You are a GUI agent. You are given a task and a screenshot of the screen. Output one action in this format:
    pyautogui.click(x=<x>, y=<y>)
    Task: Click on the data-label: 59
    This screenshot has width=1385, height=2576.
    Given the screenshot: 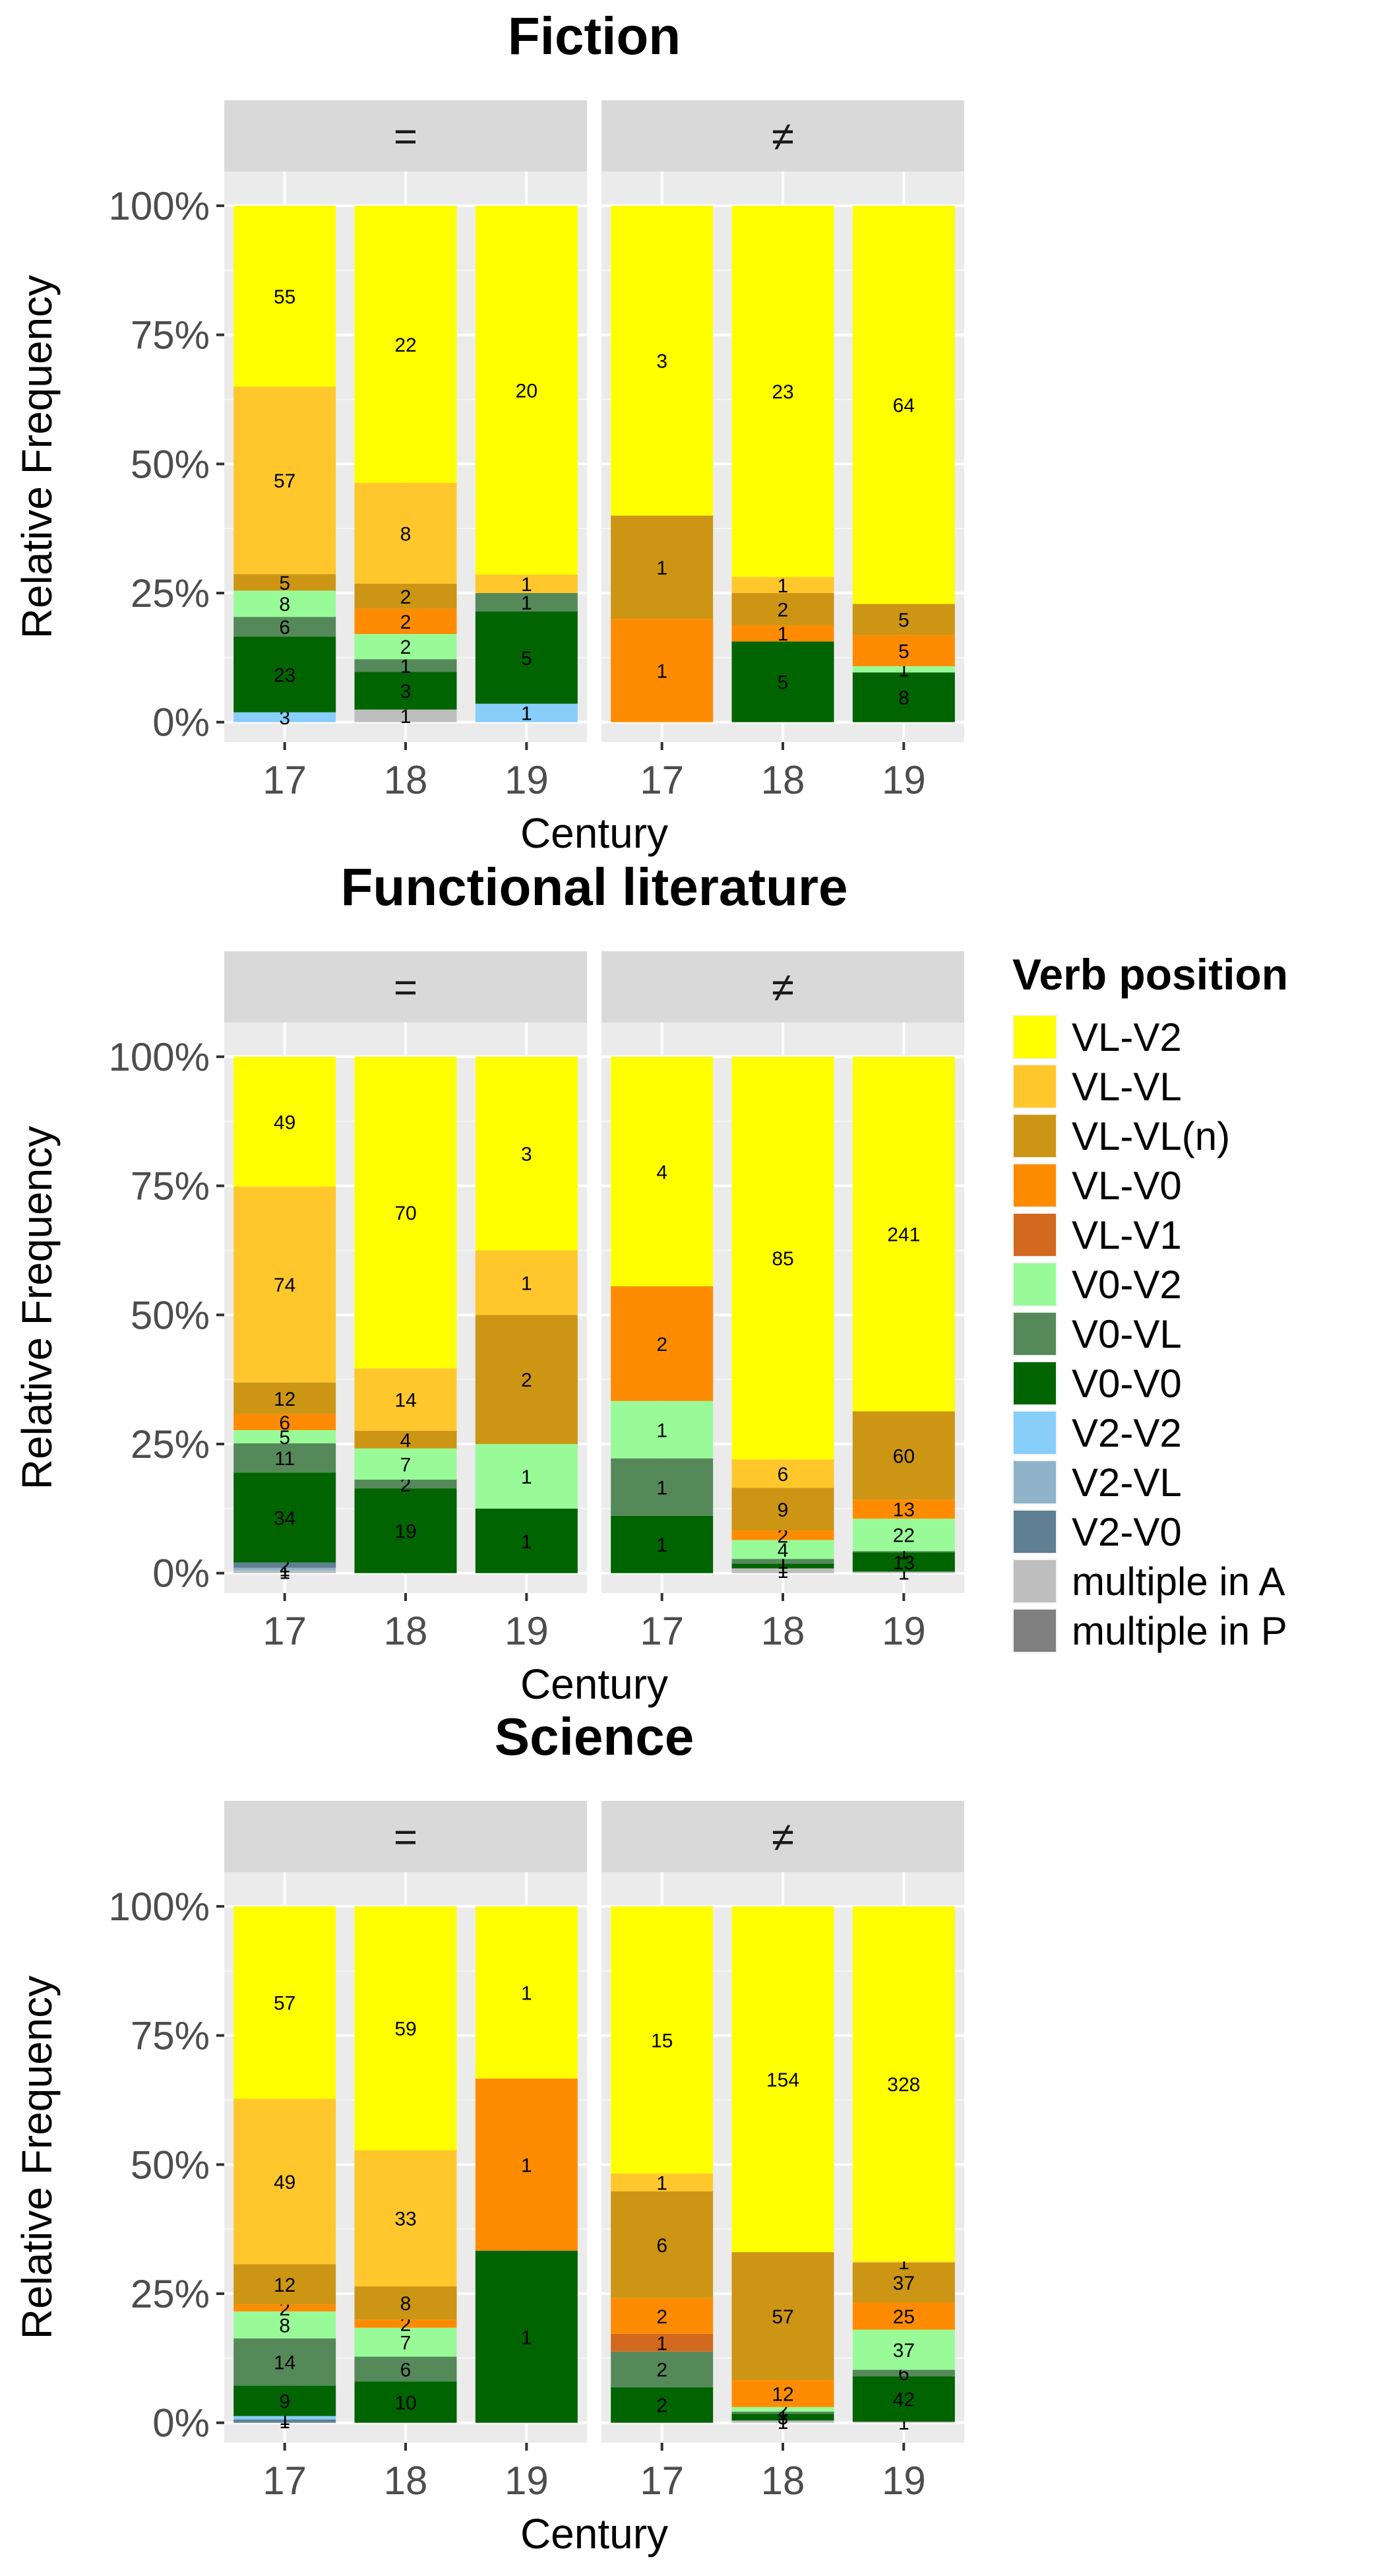 What is the action you would take?
    pyautogui.click(x=405, y=2030)
    